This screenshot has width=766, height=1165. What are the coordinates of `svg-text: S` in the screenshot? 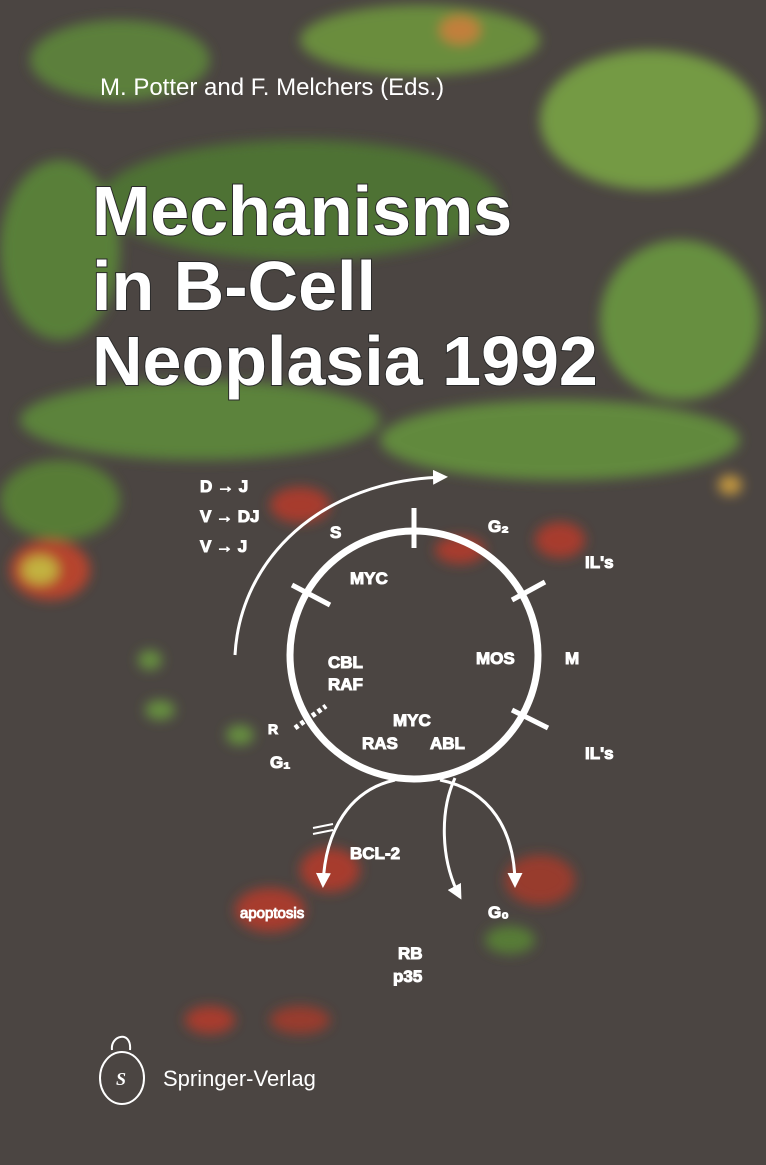 It's located at (121, 1079).